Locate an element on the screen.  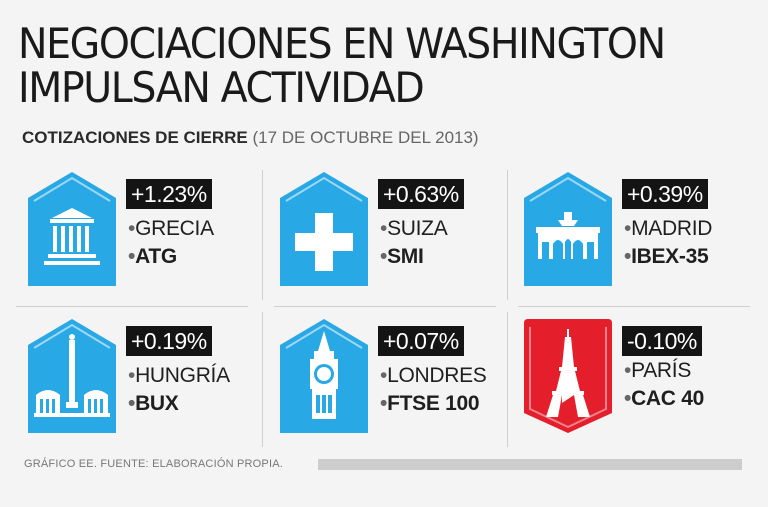
market-card-londres: +0.07% •LONDRES •FTSE 100 is located at coordinates (388, 379).